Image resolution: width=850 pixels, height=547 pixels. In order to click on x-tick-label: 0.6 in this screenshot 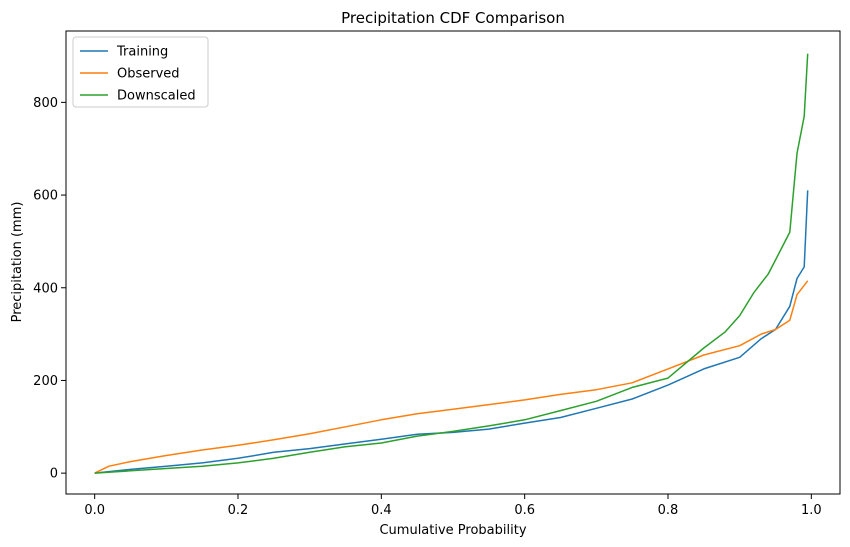, I will do `click(524, 510)`.